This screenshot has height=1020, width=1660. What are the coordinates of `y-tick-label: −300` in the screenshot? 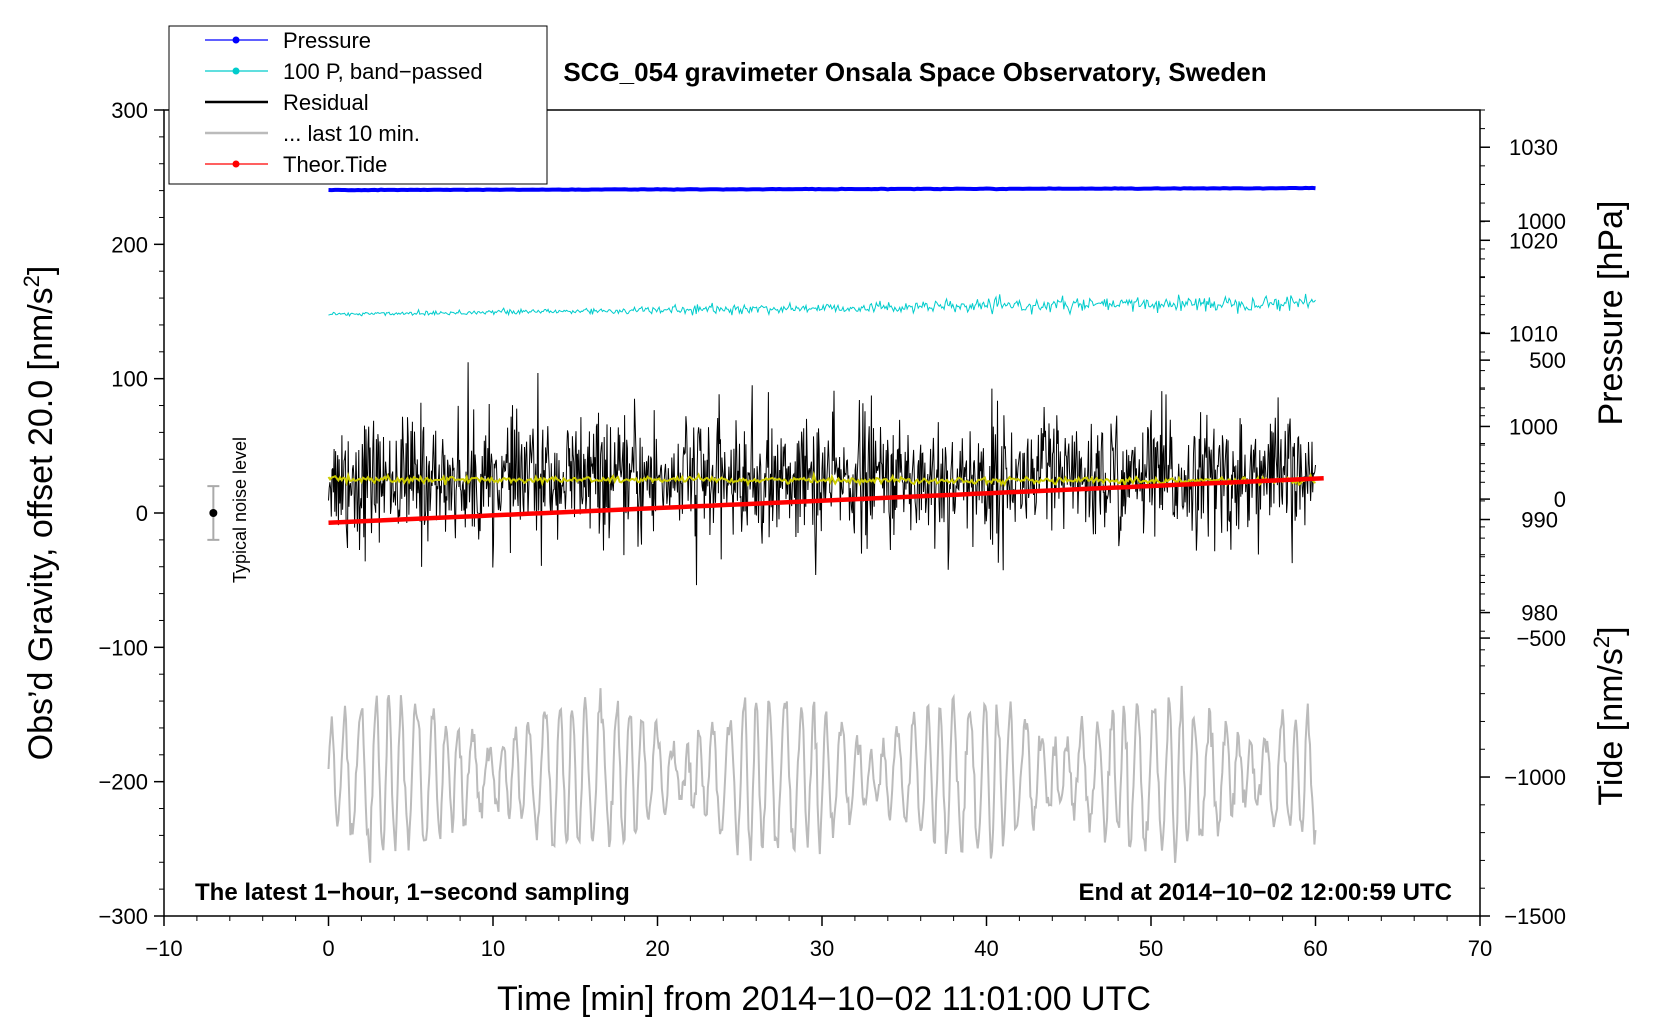 It's located at (123, 916).